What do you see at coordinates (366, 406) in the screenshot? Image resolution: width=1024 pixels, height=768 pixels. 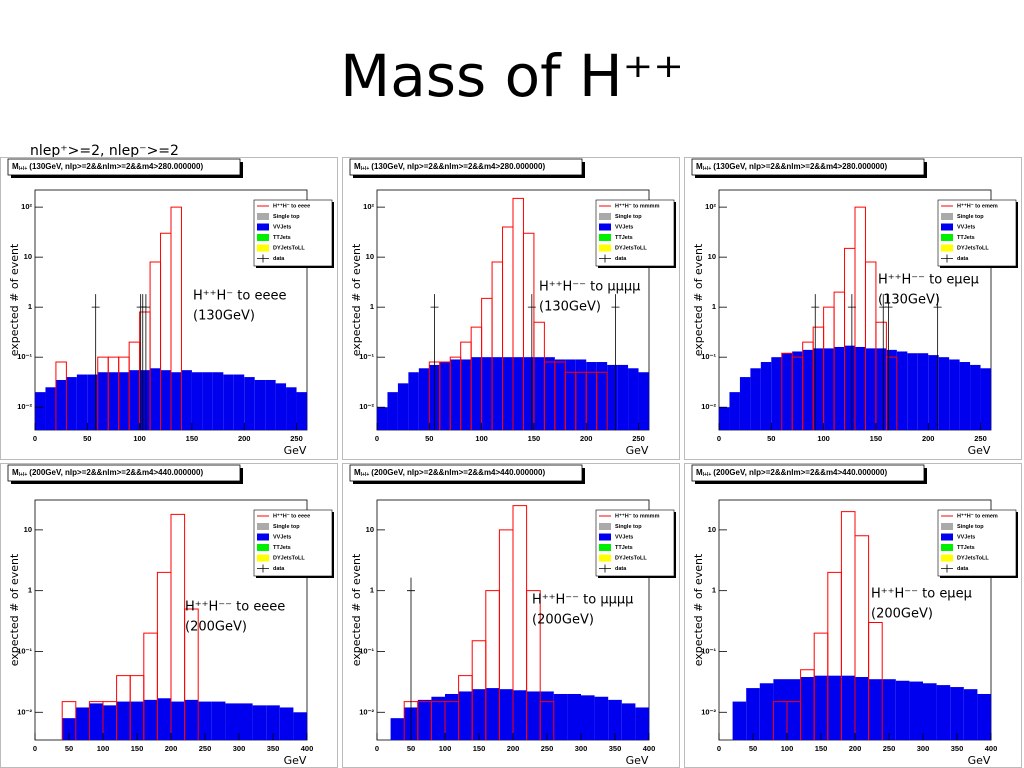 I see `y-tick-label: 10⁻²` at bounding box center [366, 406].